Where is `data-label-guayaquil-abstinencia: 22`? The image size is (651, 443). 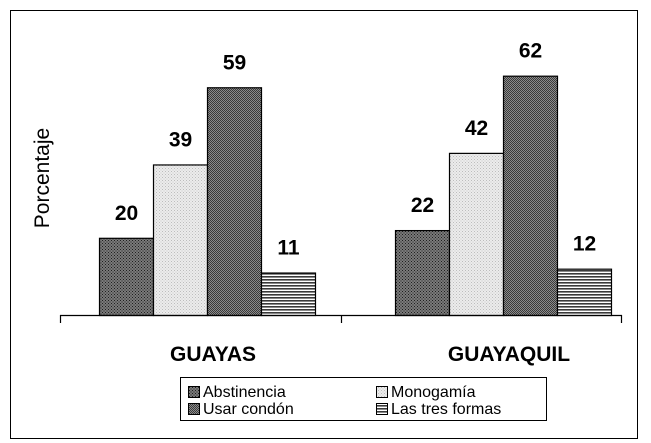
data-label-guayaquil-abstinencia: 22 is located at coordinates (422, 205).